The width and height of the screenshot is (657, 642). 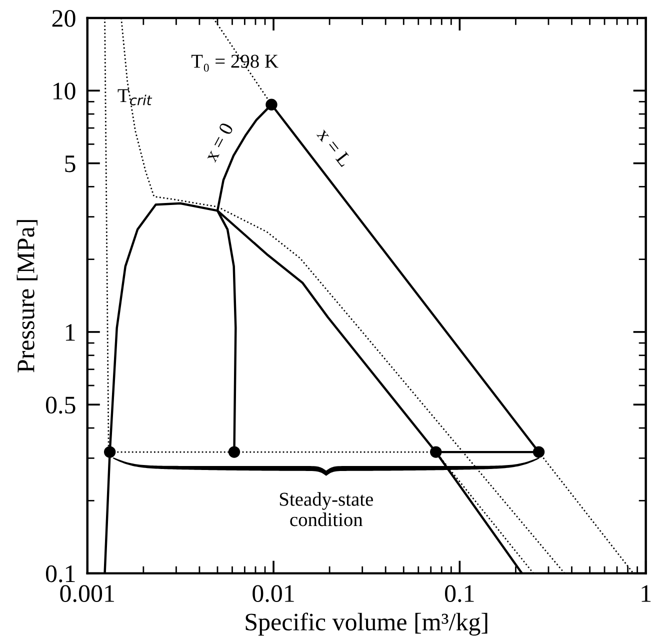 I want to click on x-tick-label: 0.01, so click(x=273, y=593).